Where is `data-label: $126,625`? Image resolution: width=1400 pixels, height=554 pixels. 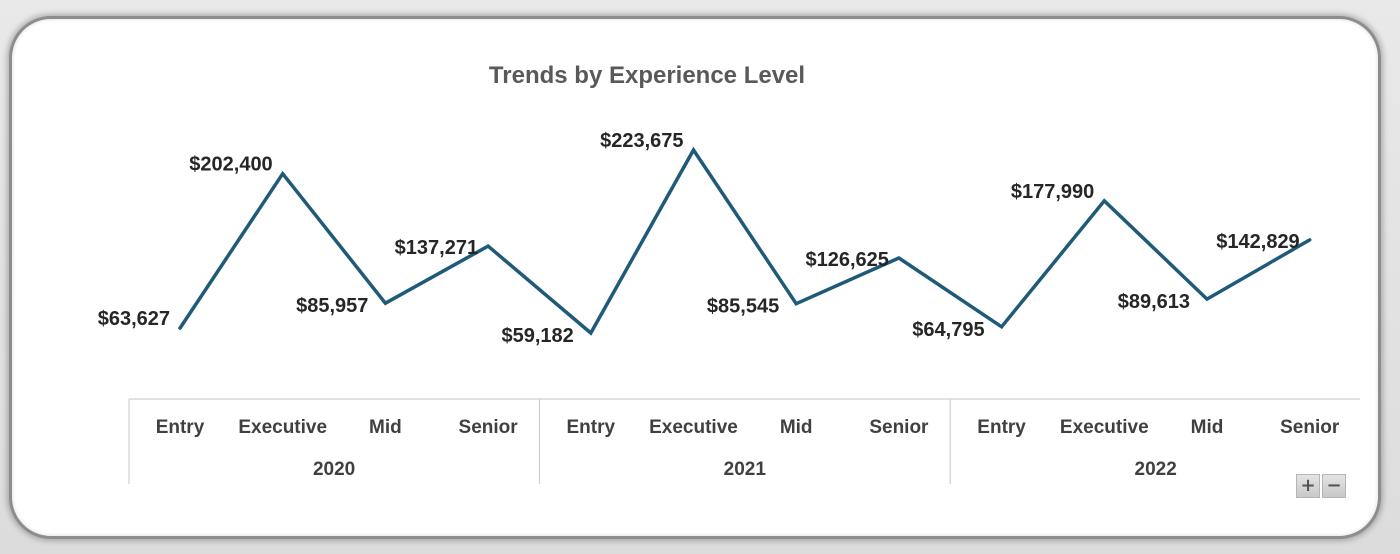 data-label: $126,625 is located at coordinates (846, 260).